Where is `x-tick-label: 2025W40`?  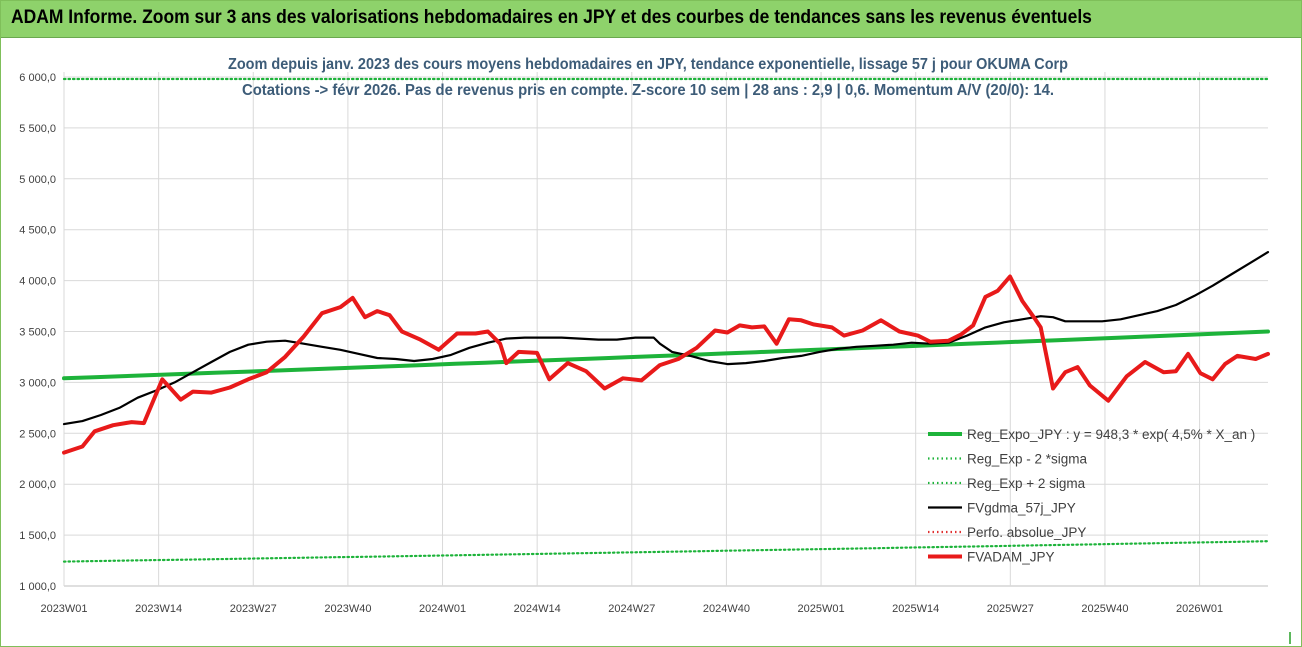
x-tick-label: 2025W40 is located at coordinates (1104, 609).